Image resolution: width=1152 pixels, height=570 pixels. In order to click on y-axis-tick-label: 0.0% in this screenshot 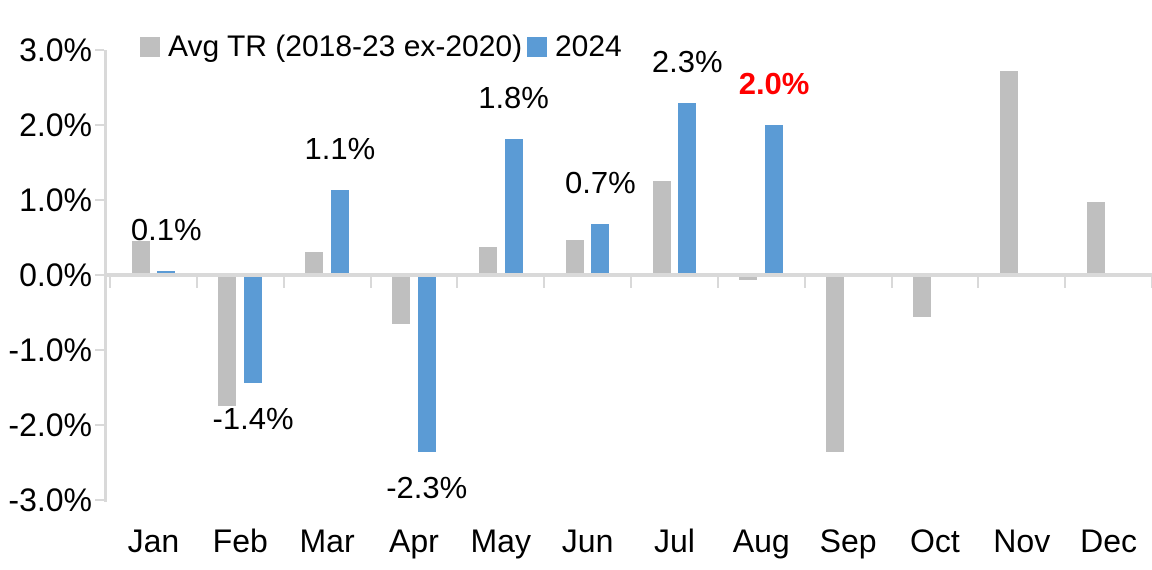, I will do `click(55, 275)`.